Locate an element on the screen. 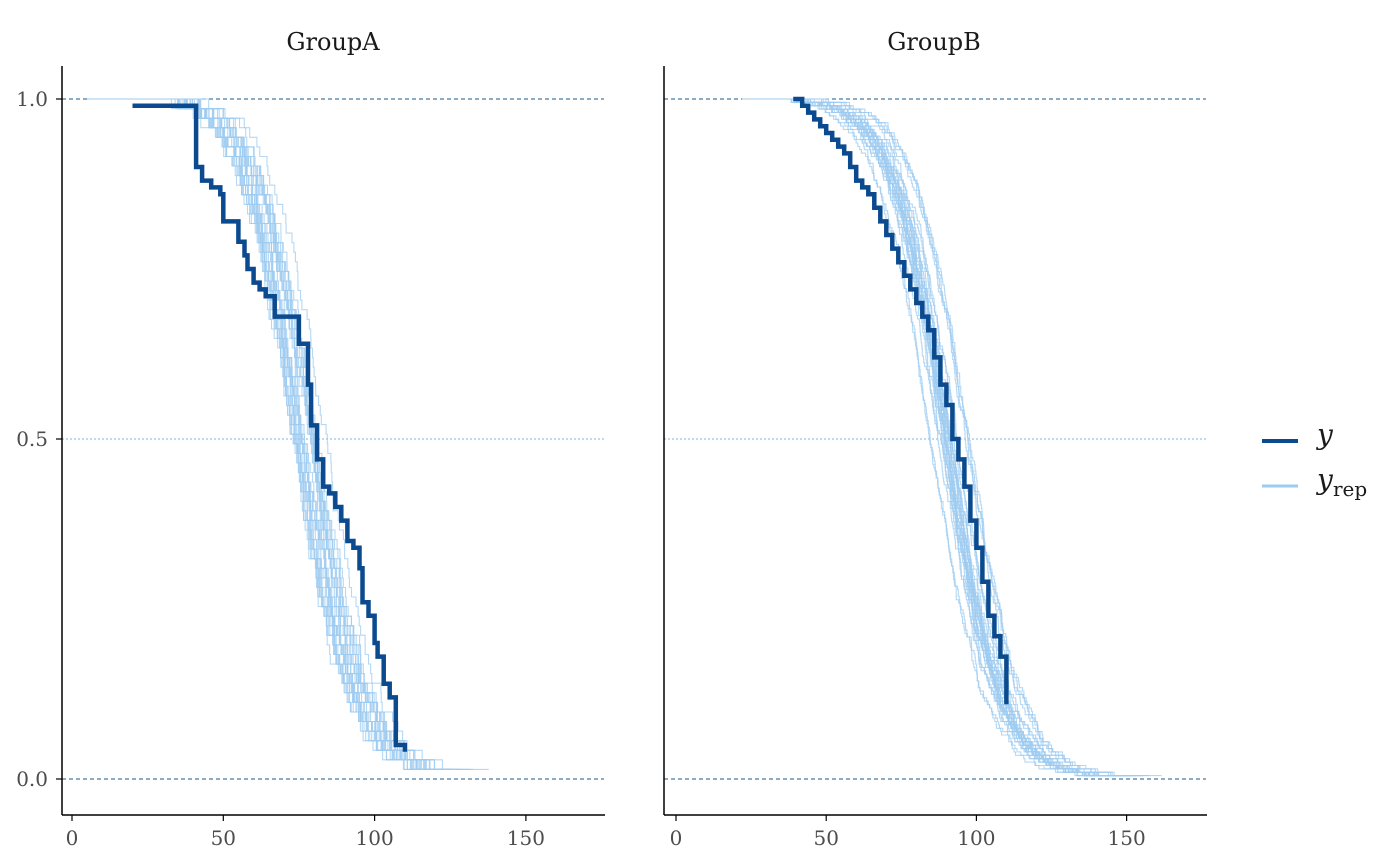  legend-label-y: y is located at coordinates (1324, 434).